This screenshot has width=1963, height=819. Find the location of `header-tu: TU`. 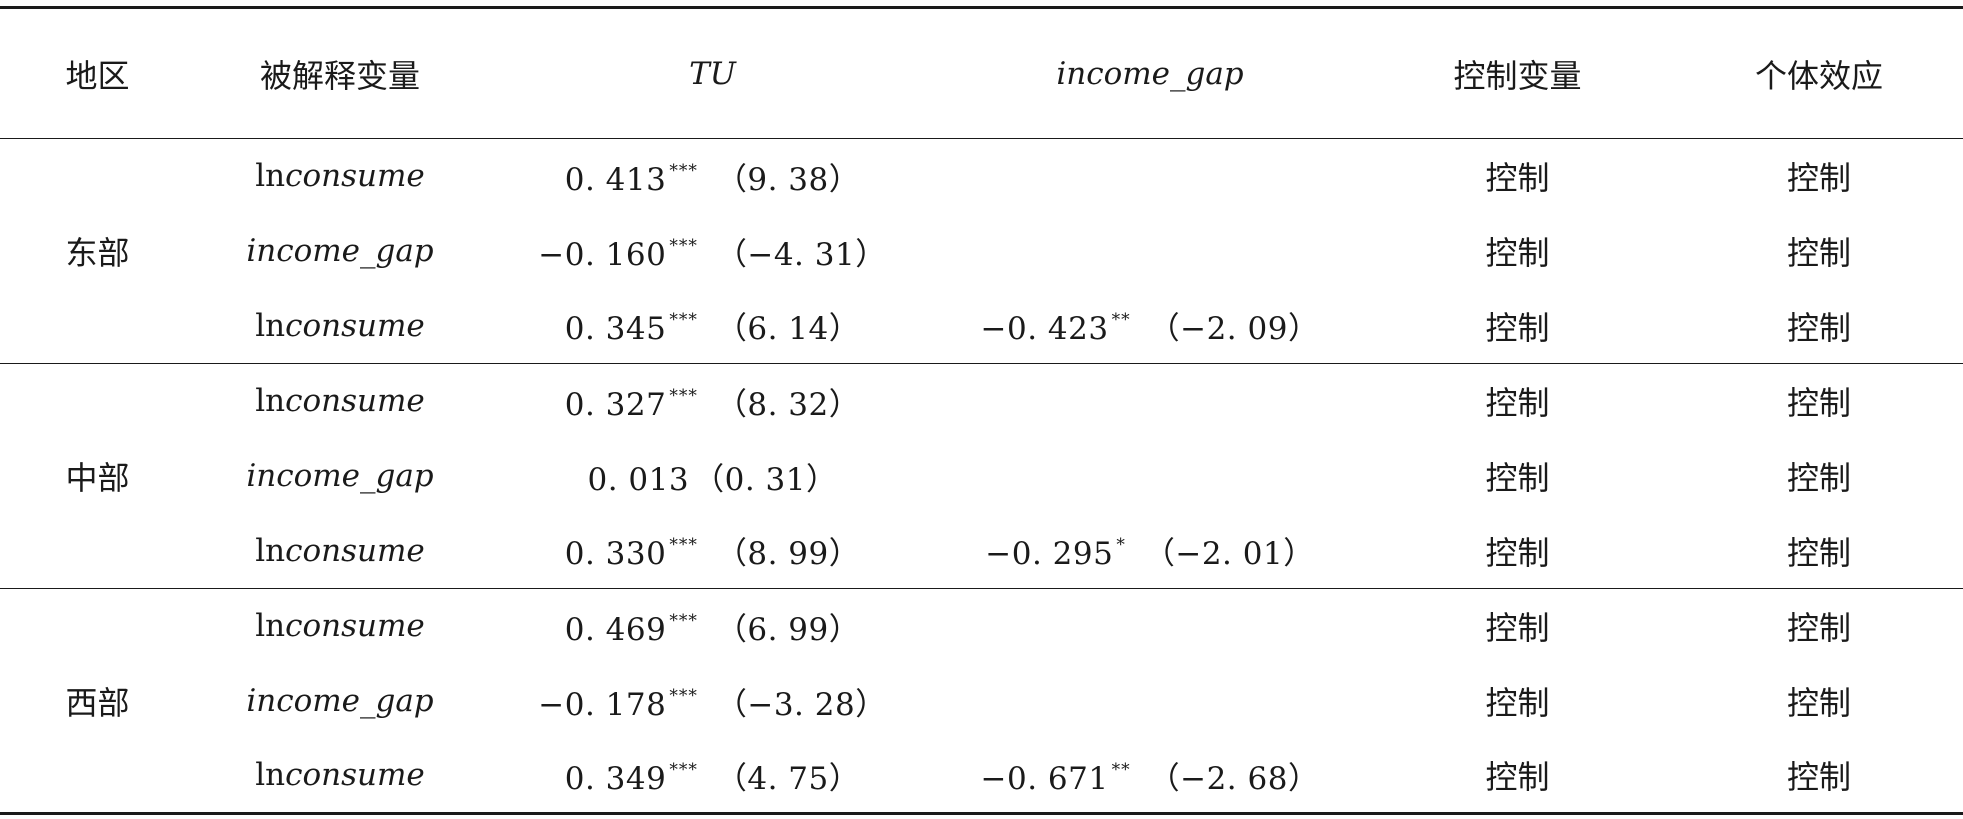

header-tu: TU is located at coordinates (712, 73).